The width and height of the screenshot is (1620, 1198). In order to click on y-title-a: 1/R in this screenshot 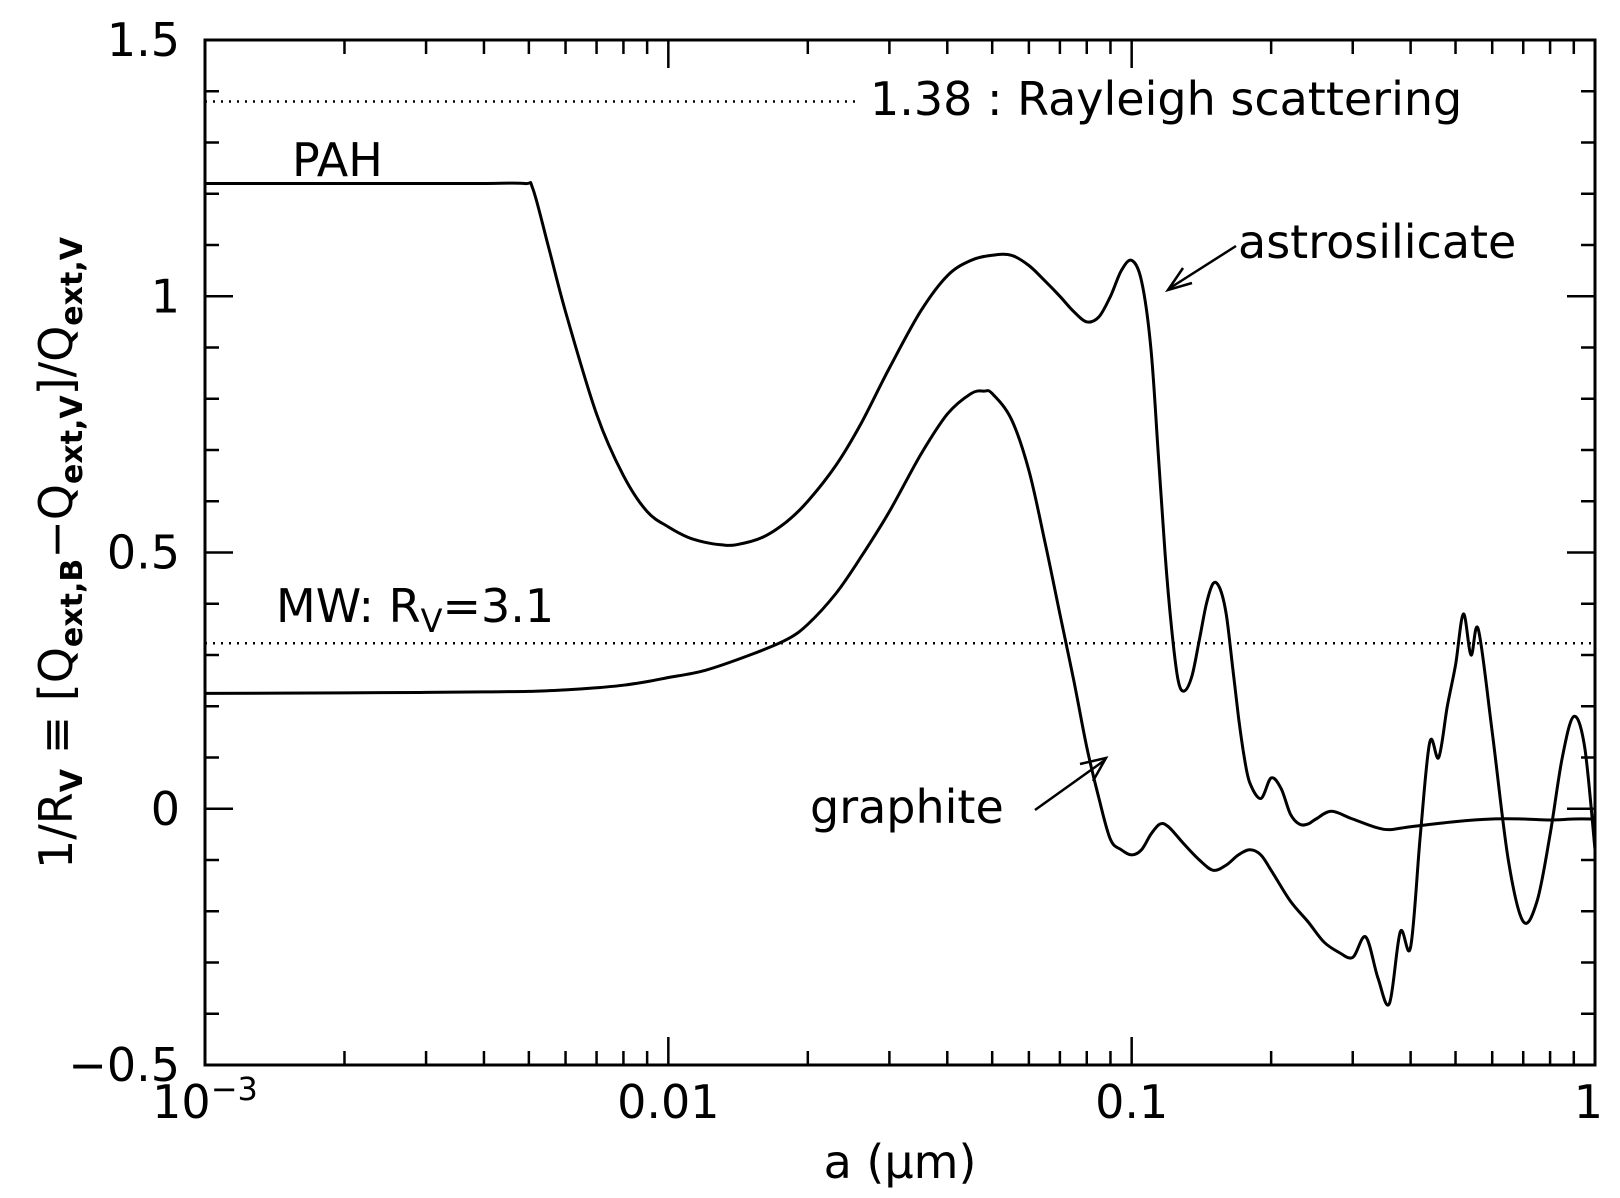, I will do `click(56, 830)`.